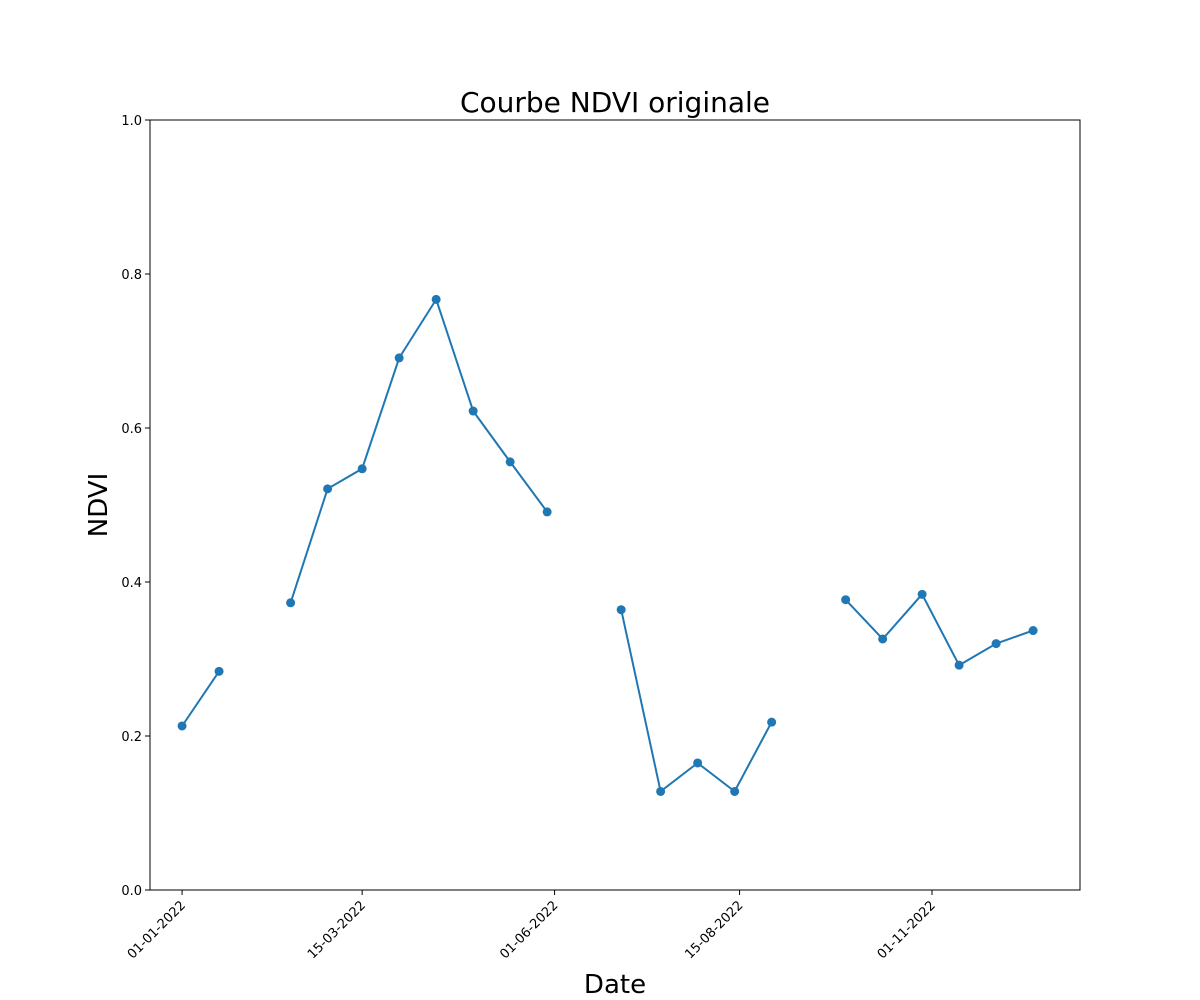 The image size is (1200, 1000). I want to click on y-tick-label: 0.0, so click(131, 891).